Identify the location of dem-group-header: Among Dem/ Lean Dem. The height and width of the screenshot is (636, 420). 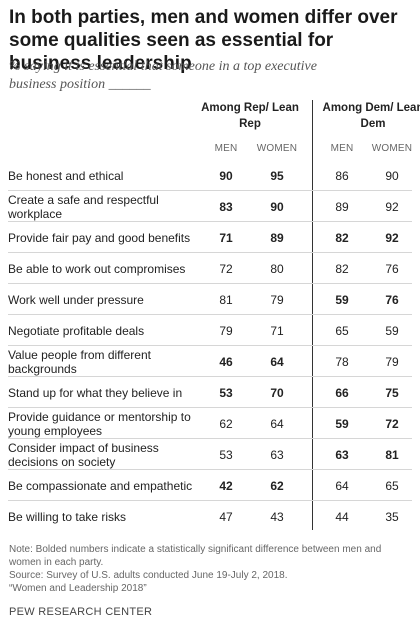
(371, 116).